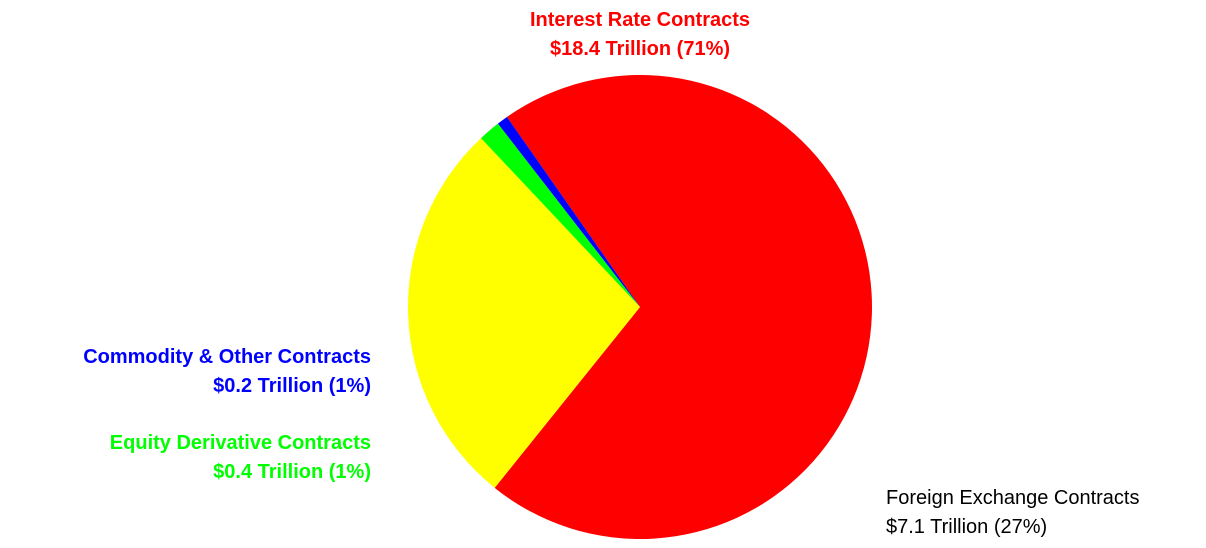 Image resolution: width=1206 pixels, height=548 pixels. I want to click on pie-slice-equity-derivative-contracts, so click(560, 215).